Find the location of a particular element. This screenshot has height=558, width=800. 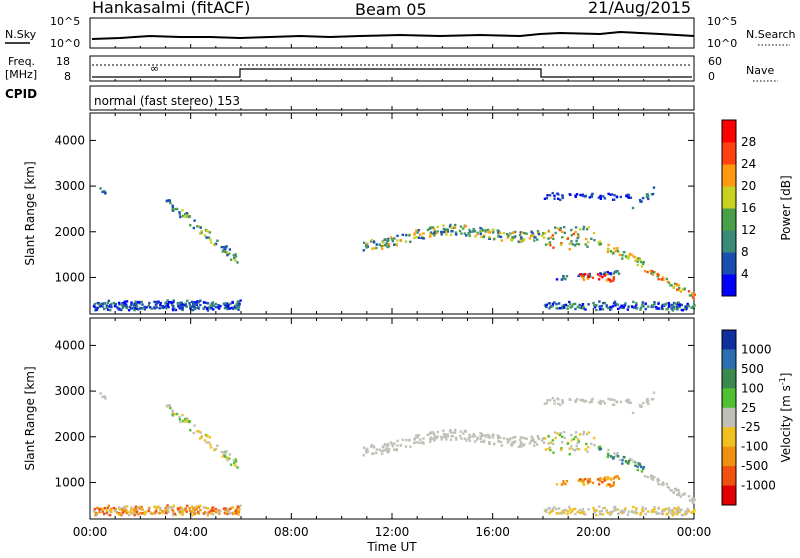

colorbar-tick-label: -100 is located at coordinates (754, 447).